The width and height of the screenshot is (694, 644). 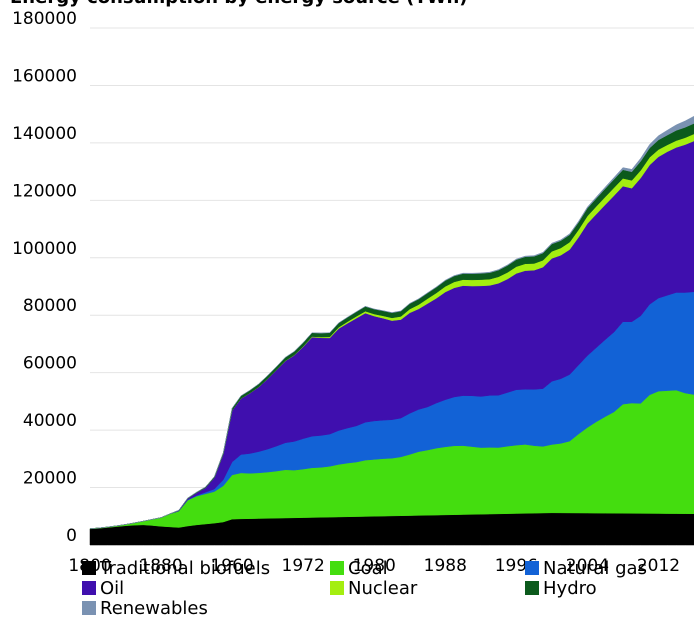 I want to click on y-tick-label: 160000, so click(x=44, y=76).